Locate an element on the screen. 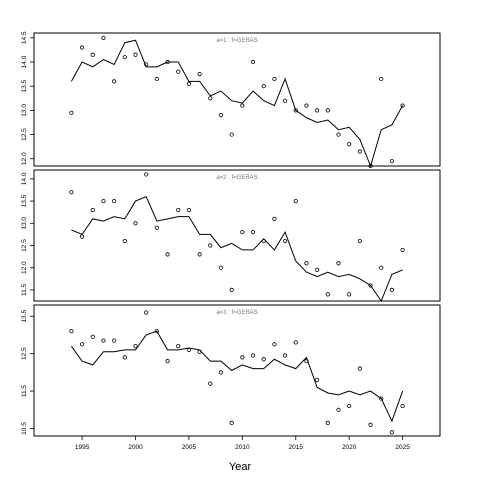  panel-title: a=3 : f=GERAS is located at coordinates (236, 313).